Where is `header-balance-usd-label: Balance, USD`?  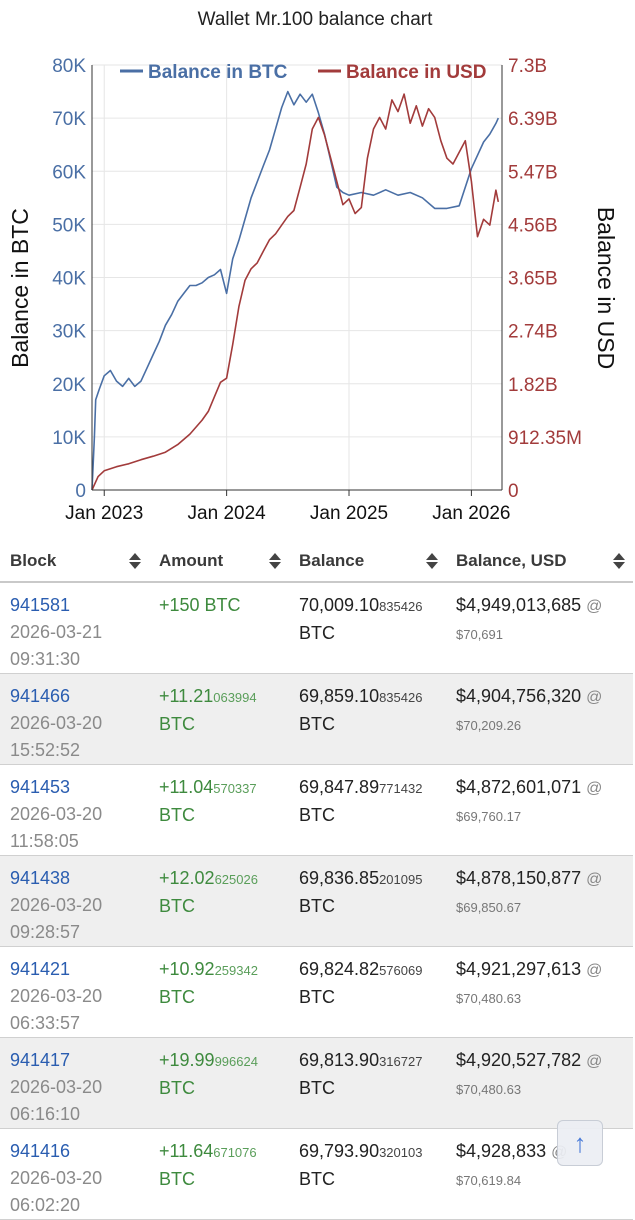
header-balance-usd-label: Balance, USD is located at coordinates (511, 560).